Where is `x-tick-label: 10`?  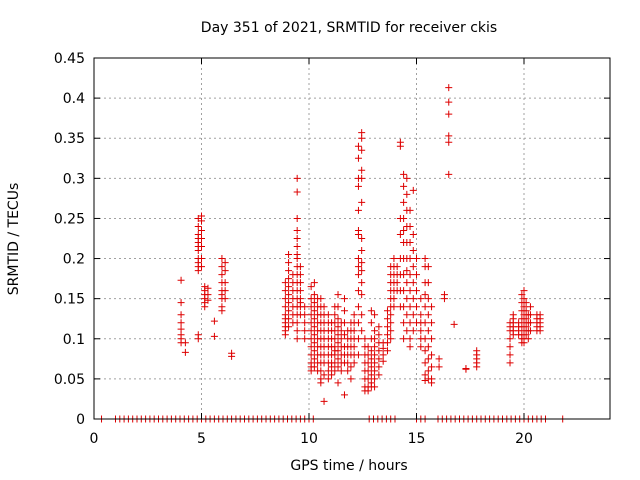
x-tick-label: 10 is located at coordinates (309, 439).